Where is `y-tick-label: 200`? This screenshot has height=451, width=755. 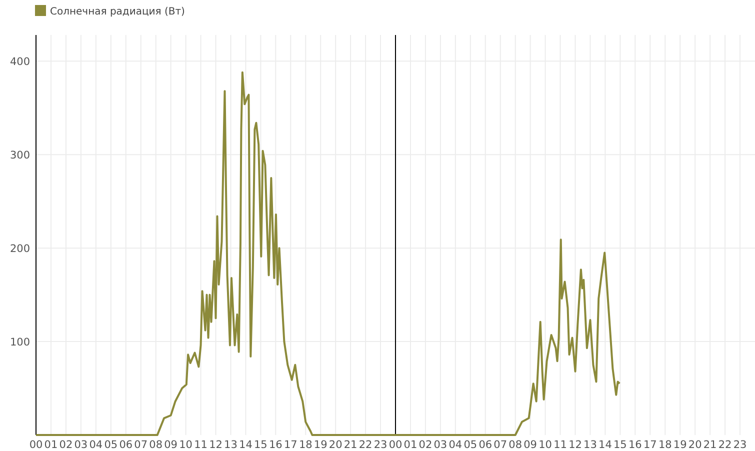
y-tick-label: 200 is located at coordinates (20, 249).